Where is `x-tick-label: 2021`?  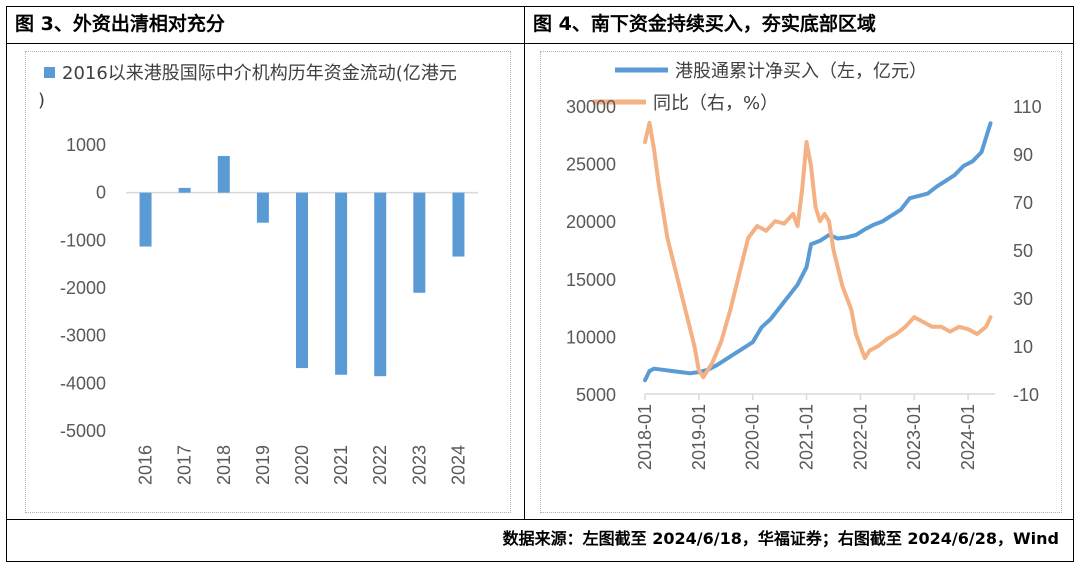
x-tick-label: 2021 is located at coordinates (341, 465).